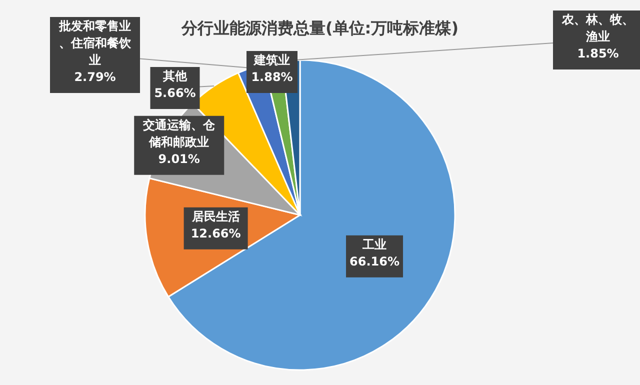 This screenshot has height=385, width=640. Describe the element at coordinates (375, 261) in the screenshot. I see `data-label: 66.16%` at that location.